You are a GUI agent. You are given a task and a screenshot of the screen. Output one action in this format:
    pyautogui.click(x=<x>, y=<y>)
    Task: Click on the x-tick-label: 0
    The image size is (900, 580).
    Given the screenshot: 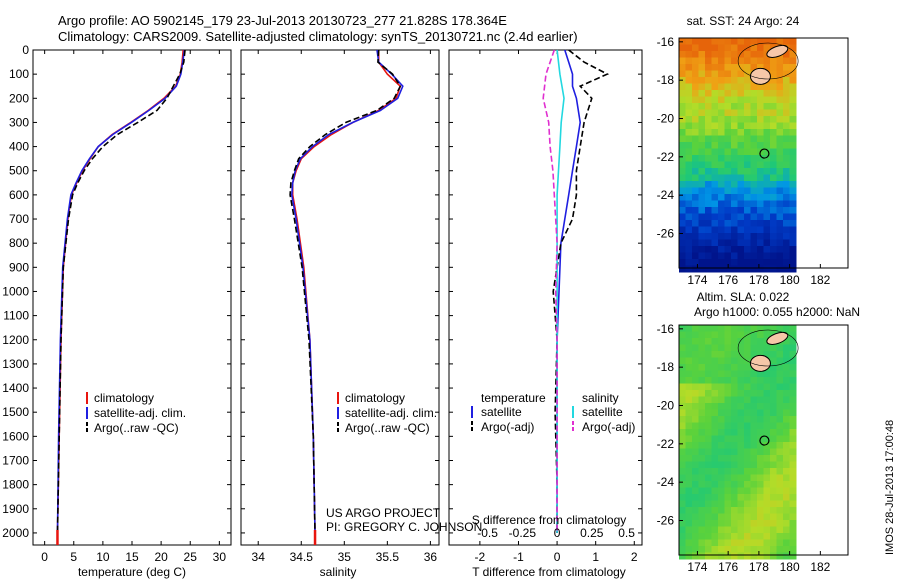 What is the action you would take?
    pyautogui.click(x=44, y=557)
    